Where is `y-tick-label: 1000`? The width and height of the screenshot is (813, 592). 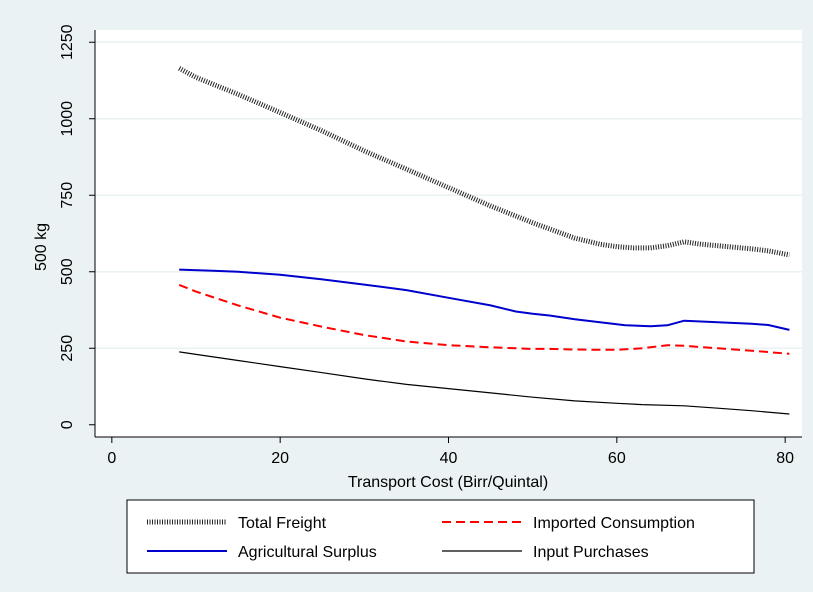
y-tick-label: 1000 is located at coordinates (67, 119).